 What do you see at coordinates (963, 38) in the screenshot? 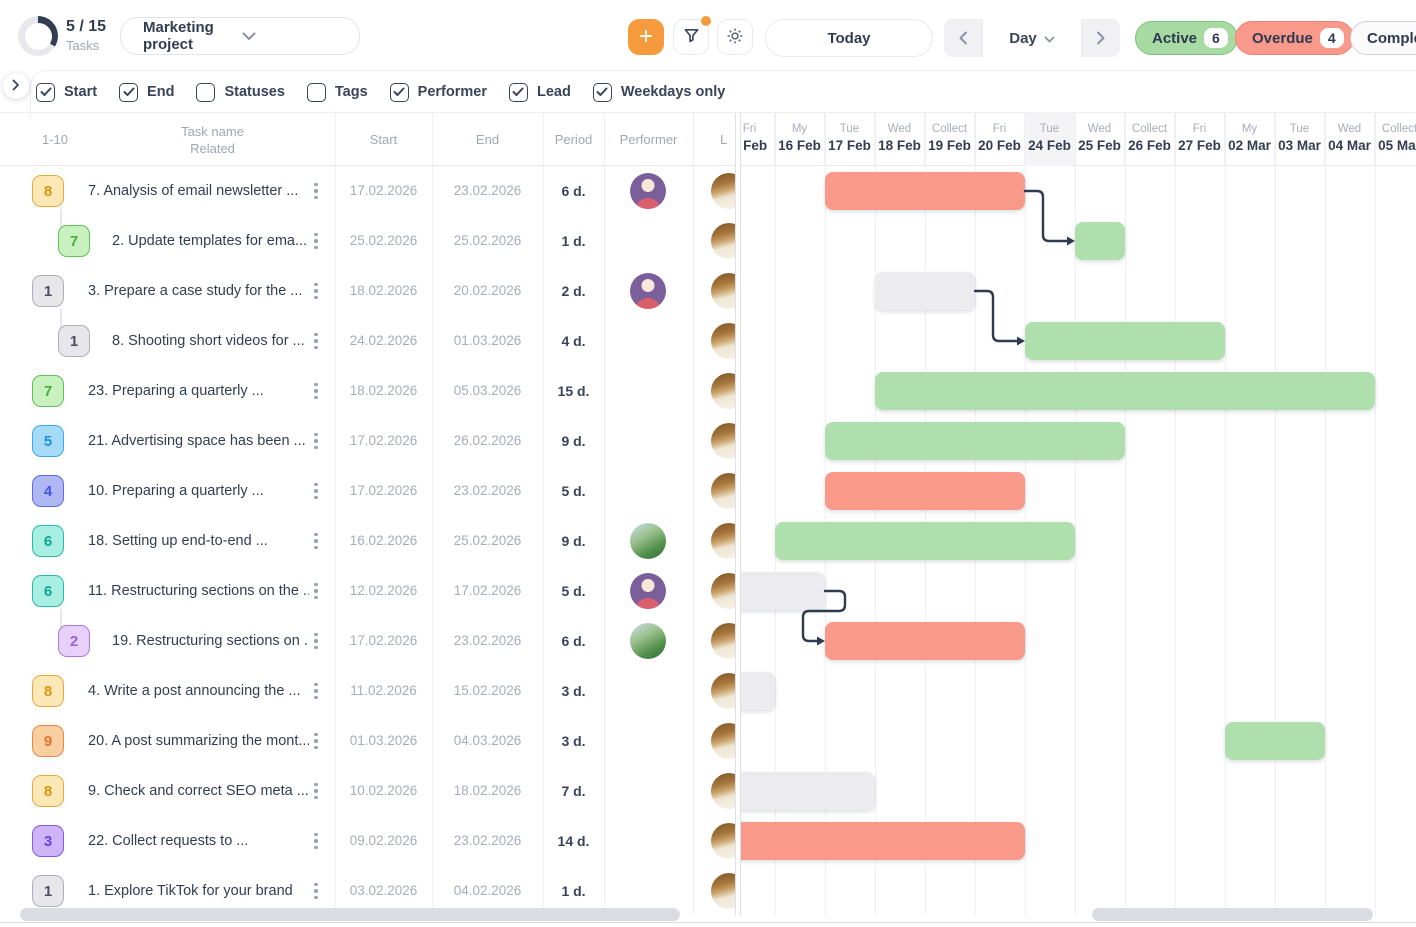
I see `prev-period-button` at bounding box center [963, 38].